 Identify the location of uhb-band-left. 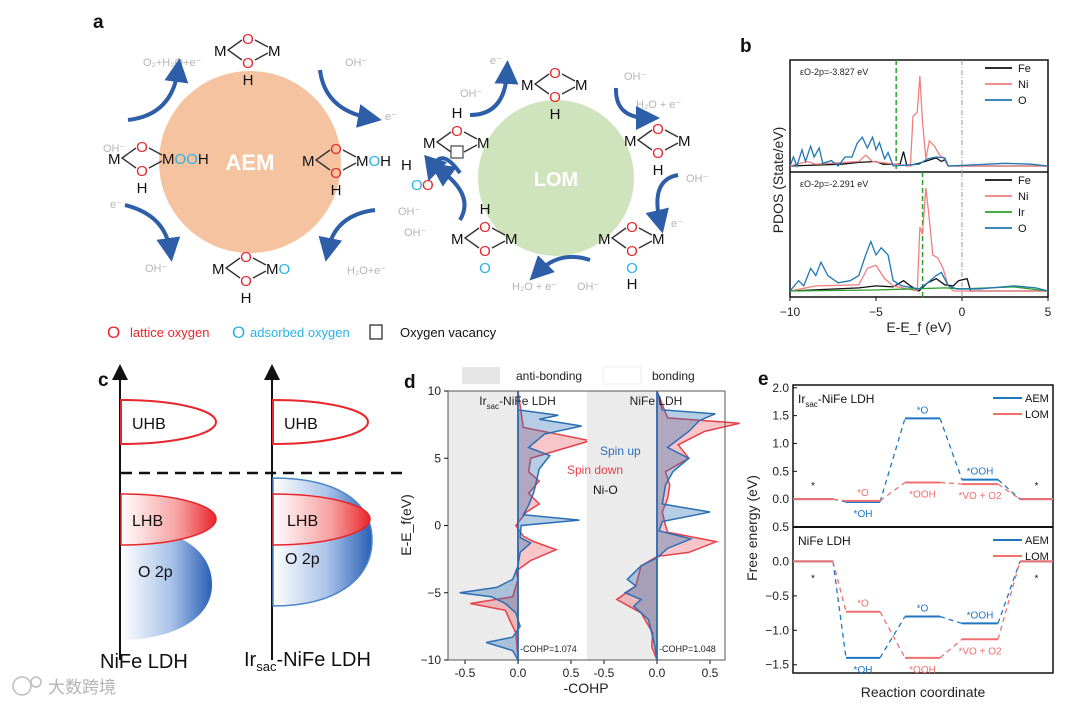
(169, 422).